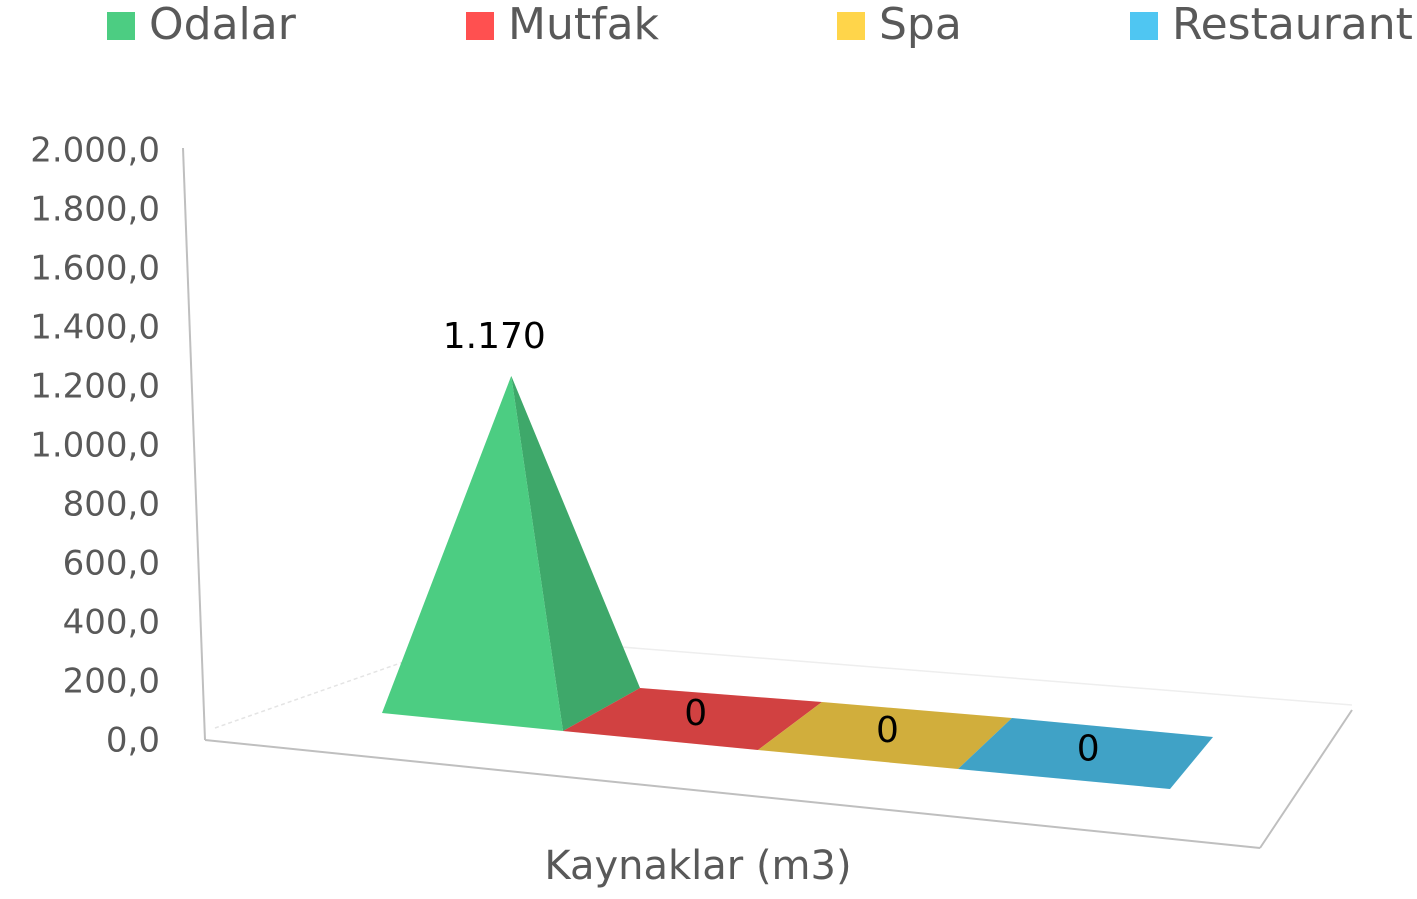 The height and width of the screenshot is (899, 1417). Describe the element at coordinates (732, 794) in the screenshot. I see `floor-front-edge` at that location.